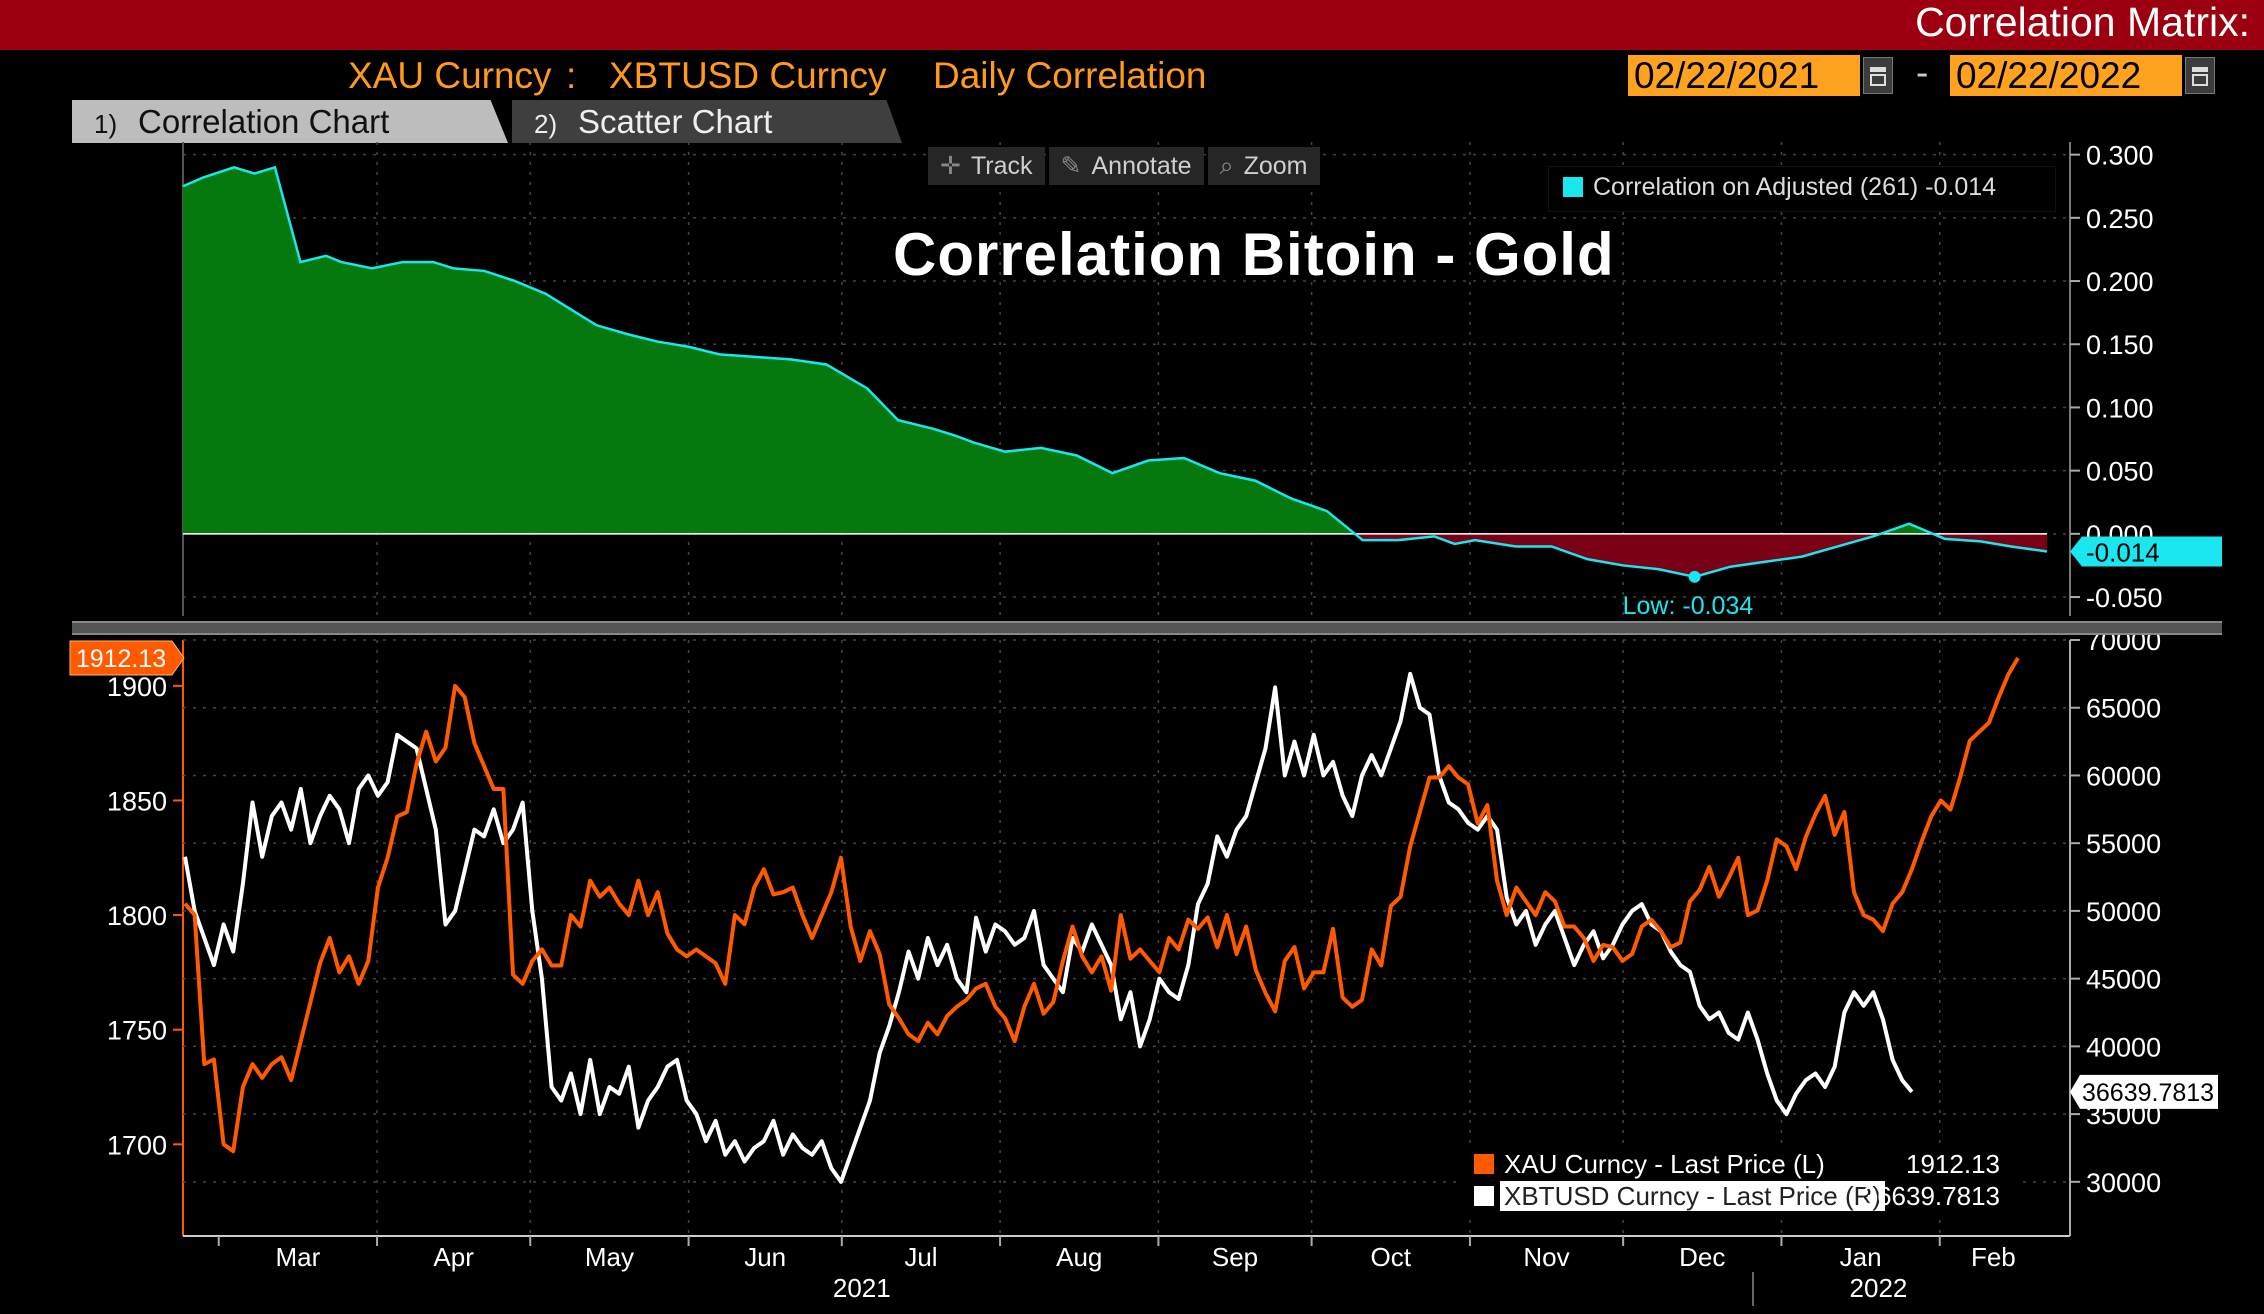  What do you see at coordinates (2066, 75) in the screenshot?
I see `end-date-field: 02/22/2022` at bounding box center [2066, 75].